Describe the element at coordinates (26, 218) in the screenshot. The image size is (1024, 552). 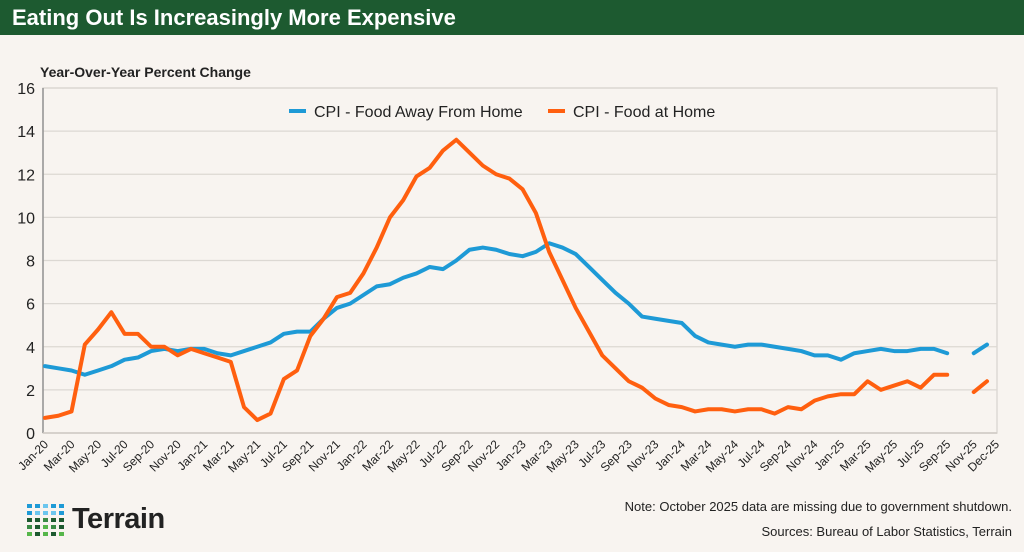
I see `y-tick-label: 10` at that location.